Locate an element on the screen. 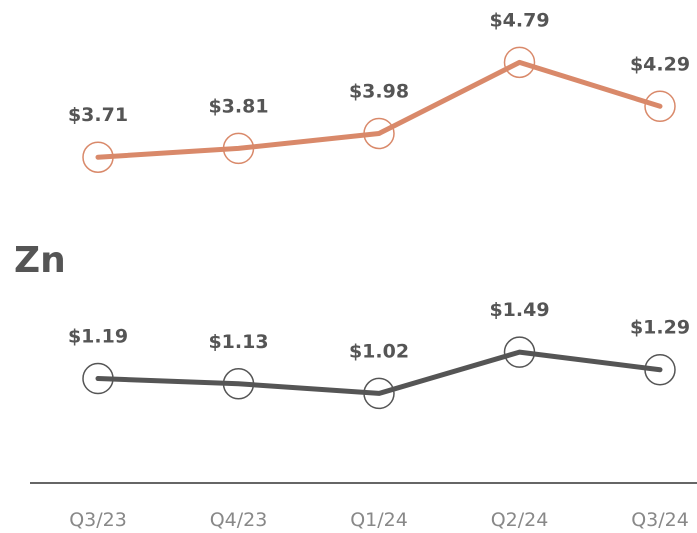 This screenshot has width=697, height=533. data-label: $3.98 is located at coordinates (379, 91).